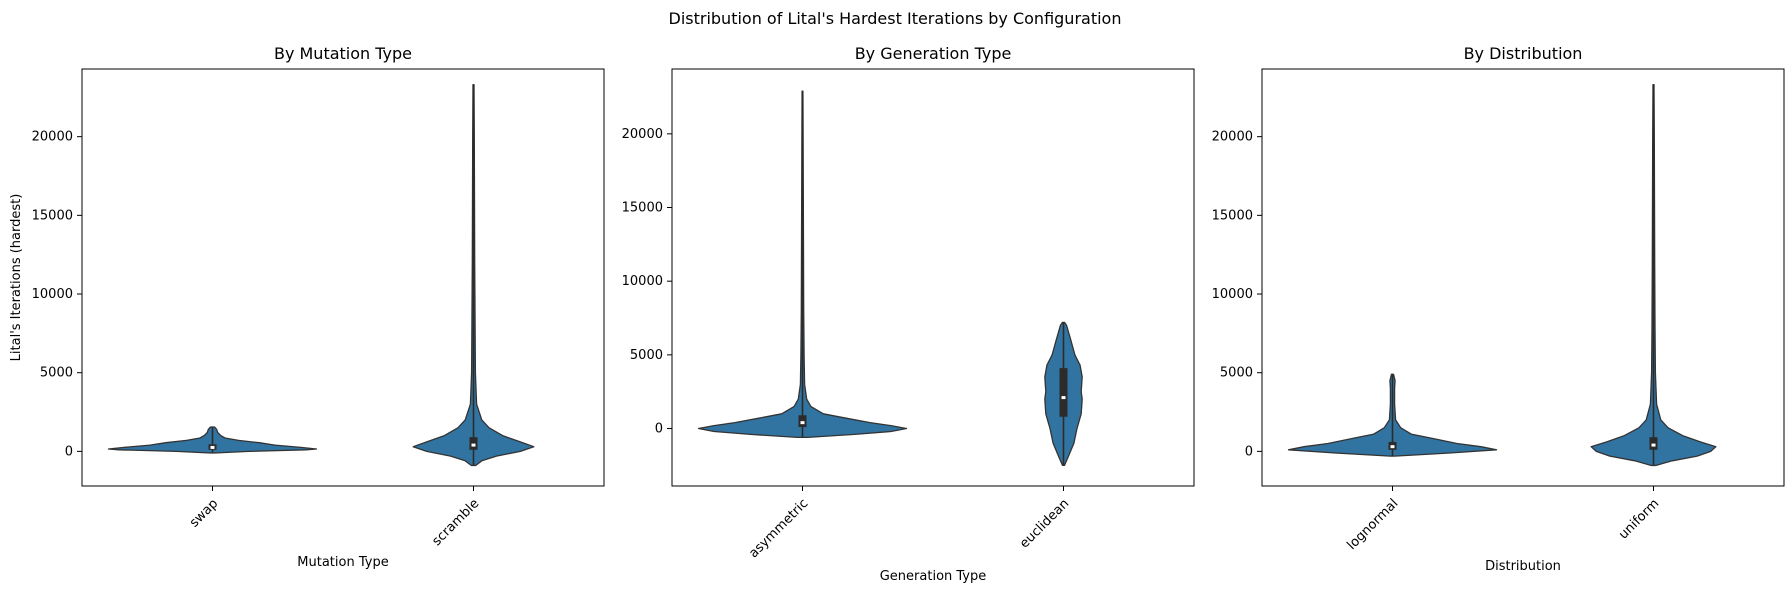 This screenshot has width=1790, height=593. What do you see at coordinates (1044, 523) in the screenshot?
I see `x-tick-label: euclidean` at bounding box center [1044, 523].